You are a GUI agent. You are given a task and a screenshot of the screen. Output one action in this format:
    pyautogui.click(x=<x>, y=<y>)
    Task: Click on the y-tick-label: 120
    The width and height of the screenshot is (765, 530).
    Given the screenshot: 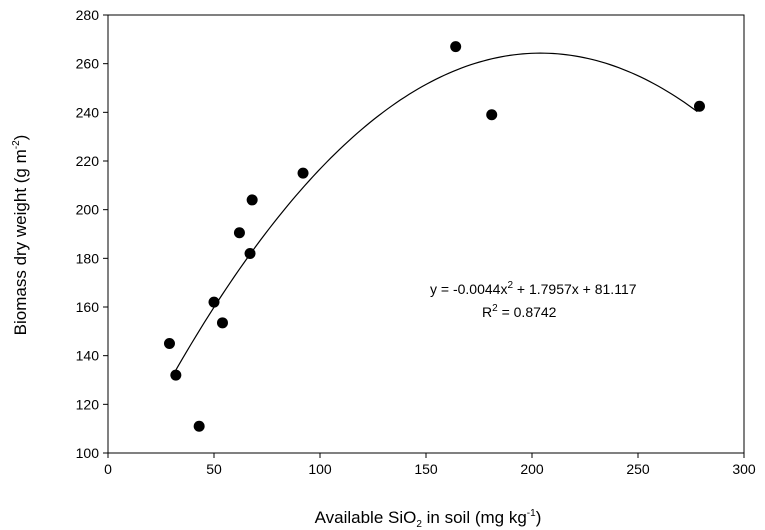 What is the action you would take?
    pyautogui.click(x=88, y=404)
    